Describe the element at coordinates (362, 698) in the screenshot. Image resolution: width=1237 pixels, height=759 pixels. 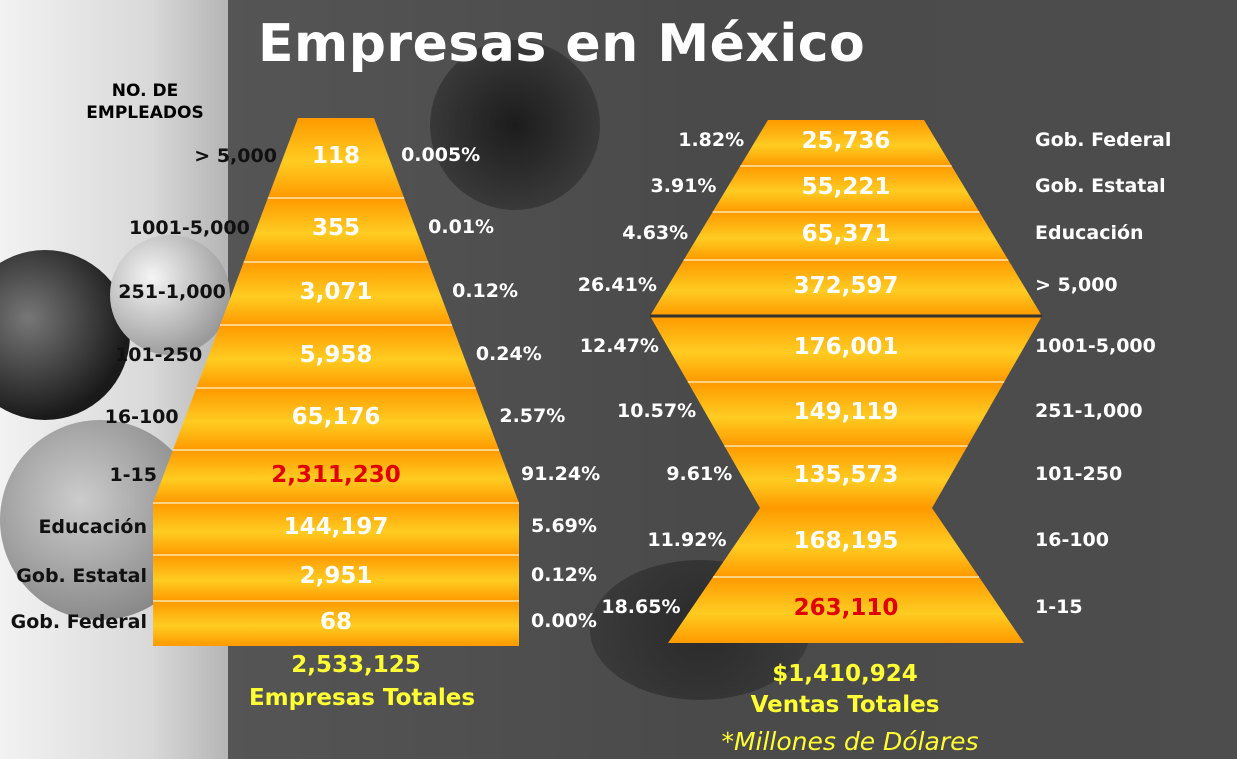
I see `left-total-label: Empresas Totales` at that location.